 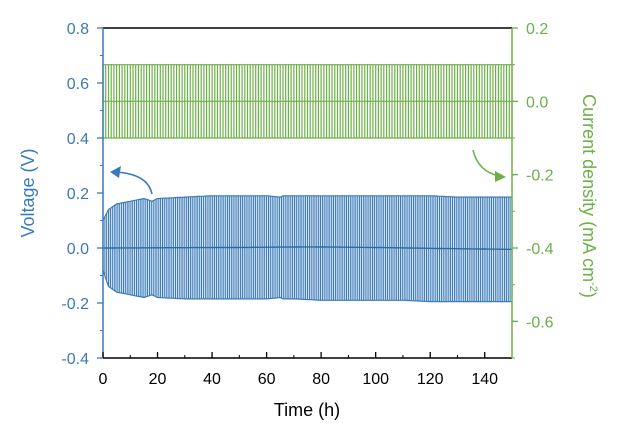 I want to click on y-right-axis-title-close: ), so click(x=589, y=295).